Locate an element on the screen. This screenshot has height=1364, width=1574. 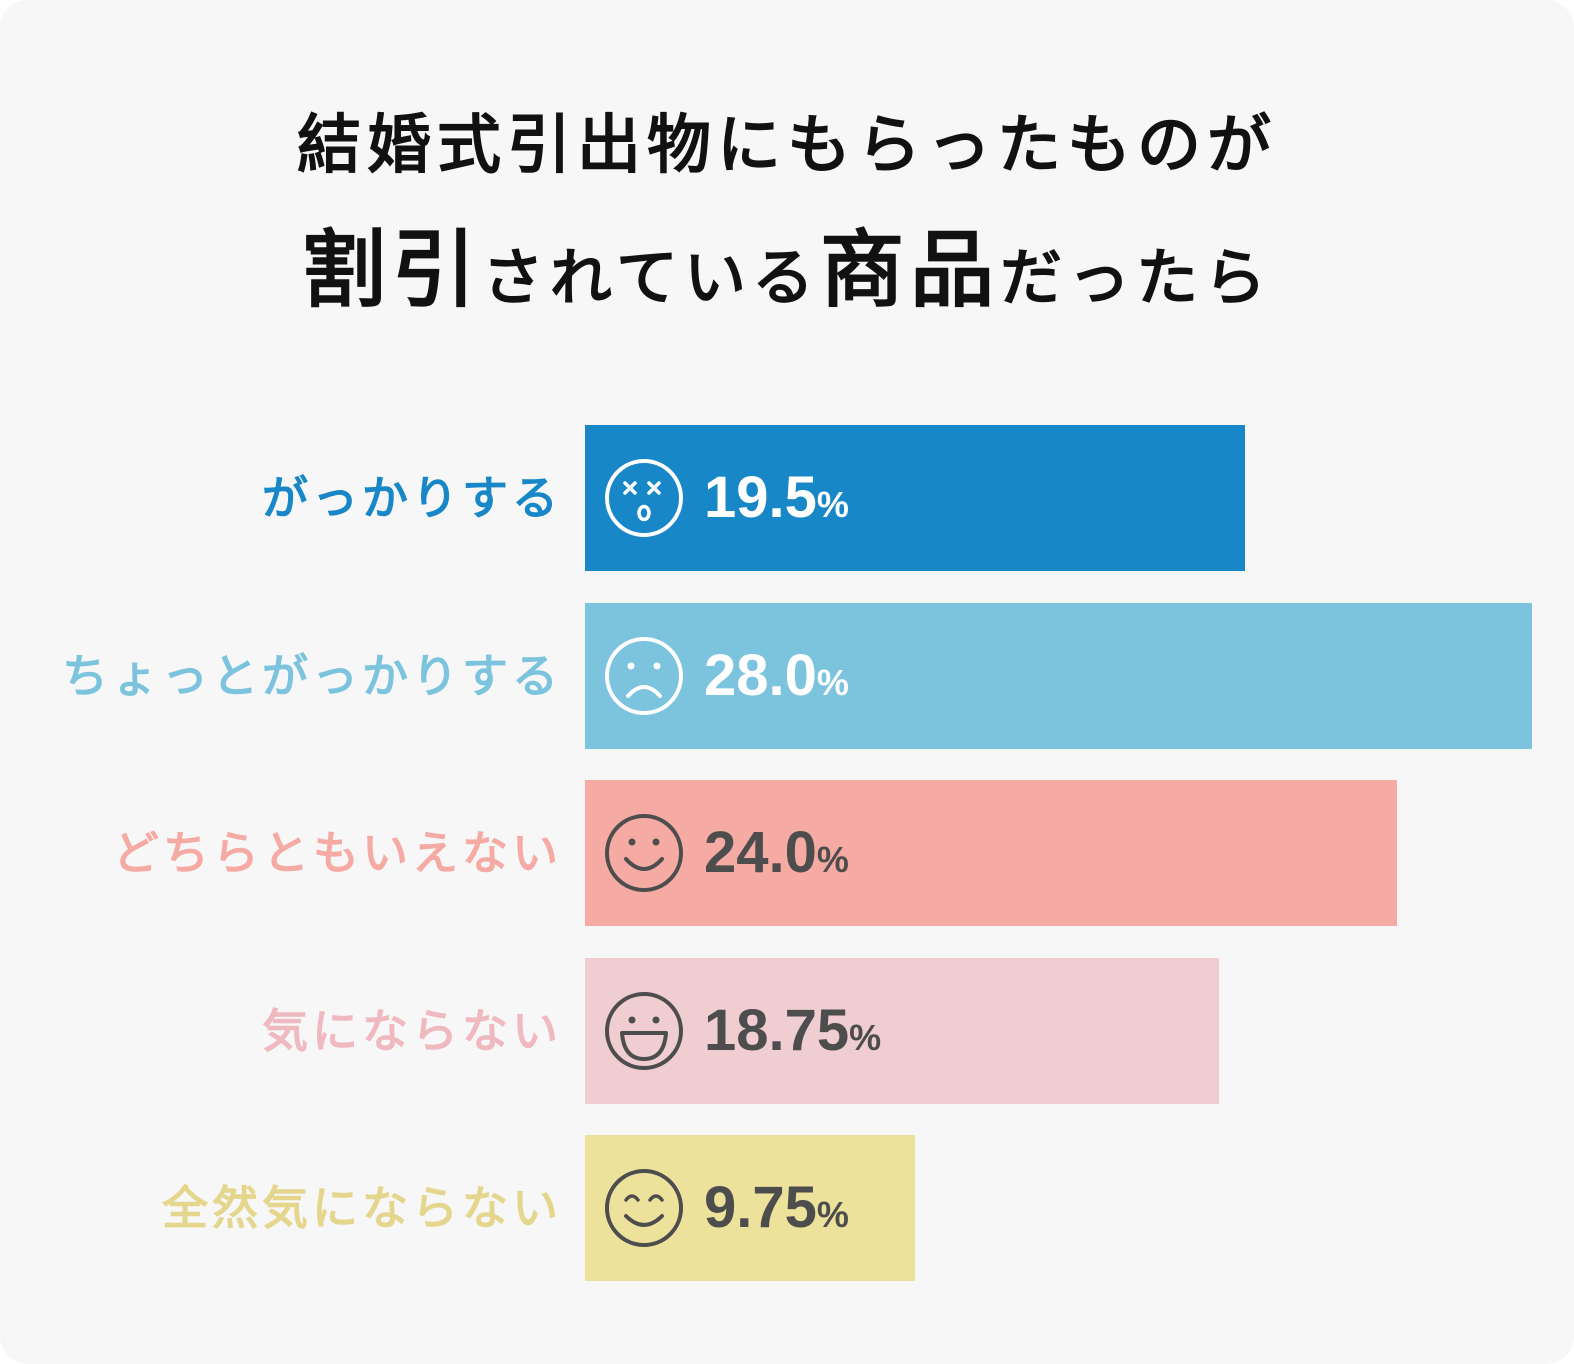
chart-title-line1: 結婚式引出物にもらったものが is located at coordinates (787, 146).